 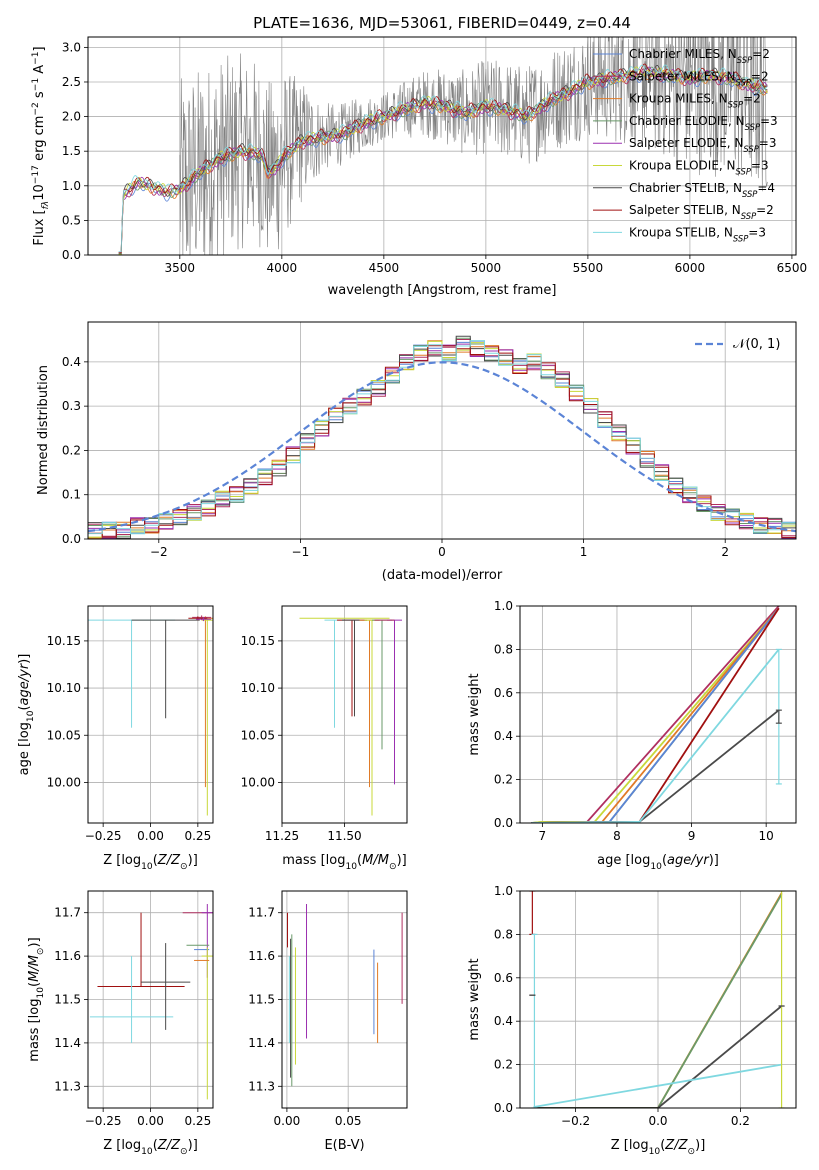 I want to click on x-tick-label: 8, so click(x=617, y=836).